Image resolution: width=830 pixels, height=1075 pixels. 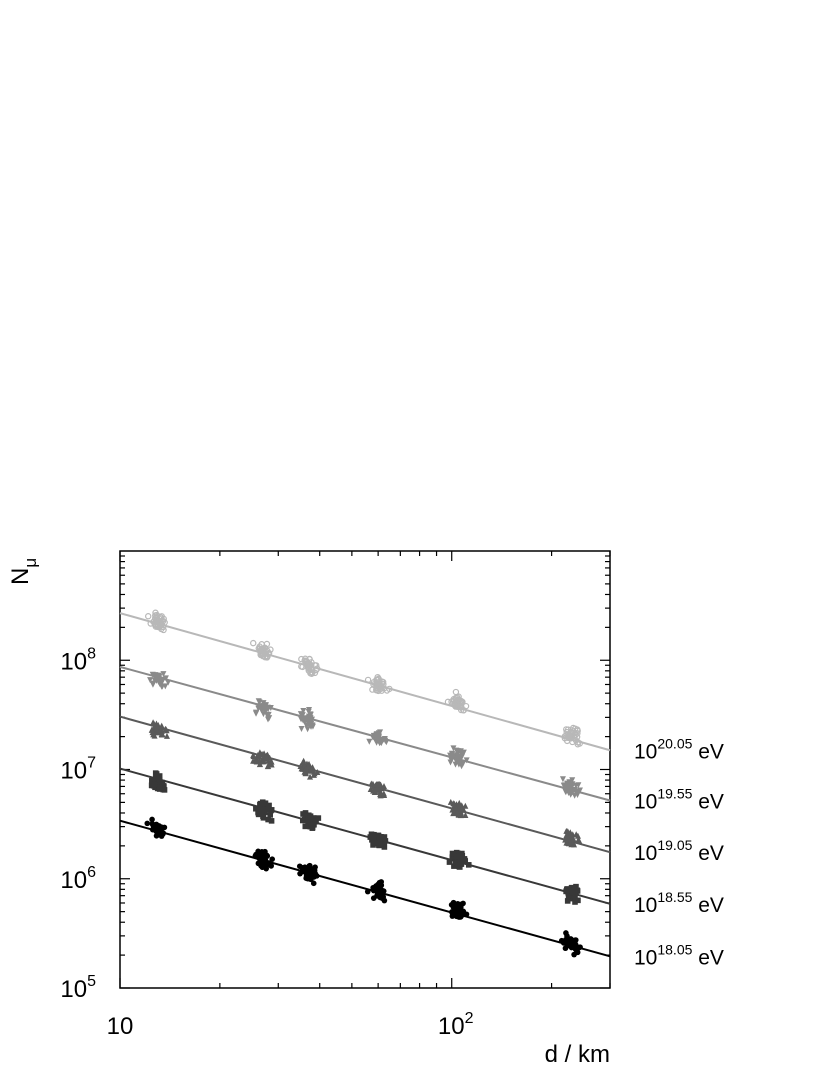 What do you see at coordinates (456, 1025) in the screenshot?
I see `x-tick-label: 102` at bounding box center [456, 1025].